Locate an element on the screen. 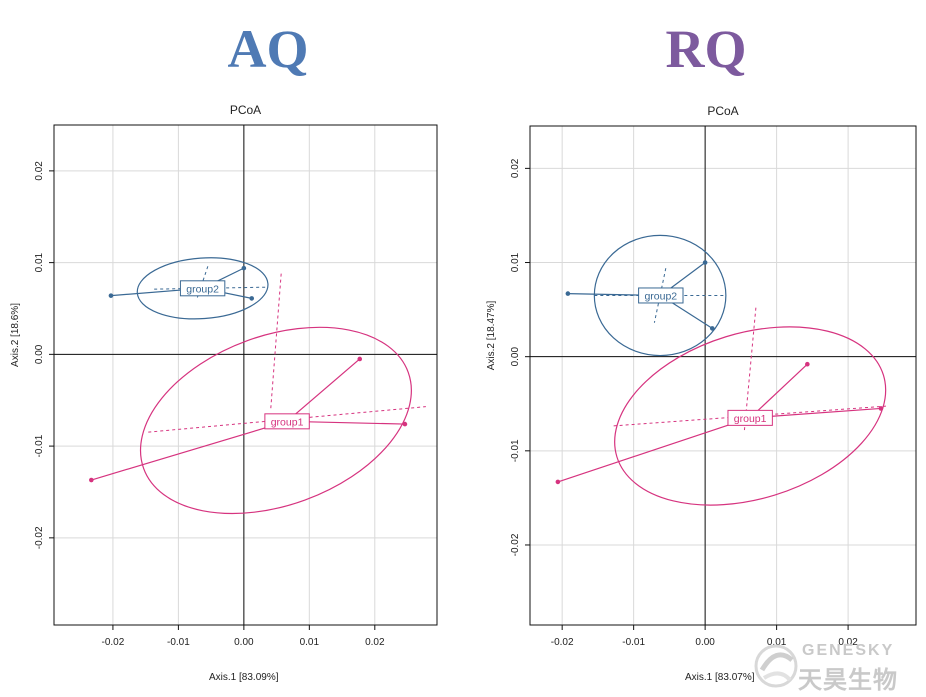 Image resolution: width=926 pixels, height=697 pixels. y-axis-label: Axis.2 [18.6%] is located at coordinates (15, 335).